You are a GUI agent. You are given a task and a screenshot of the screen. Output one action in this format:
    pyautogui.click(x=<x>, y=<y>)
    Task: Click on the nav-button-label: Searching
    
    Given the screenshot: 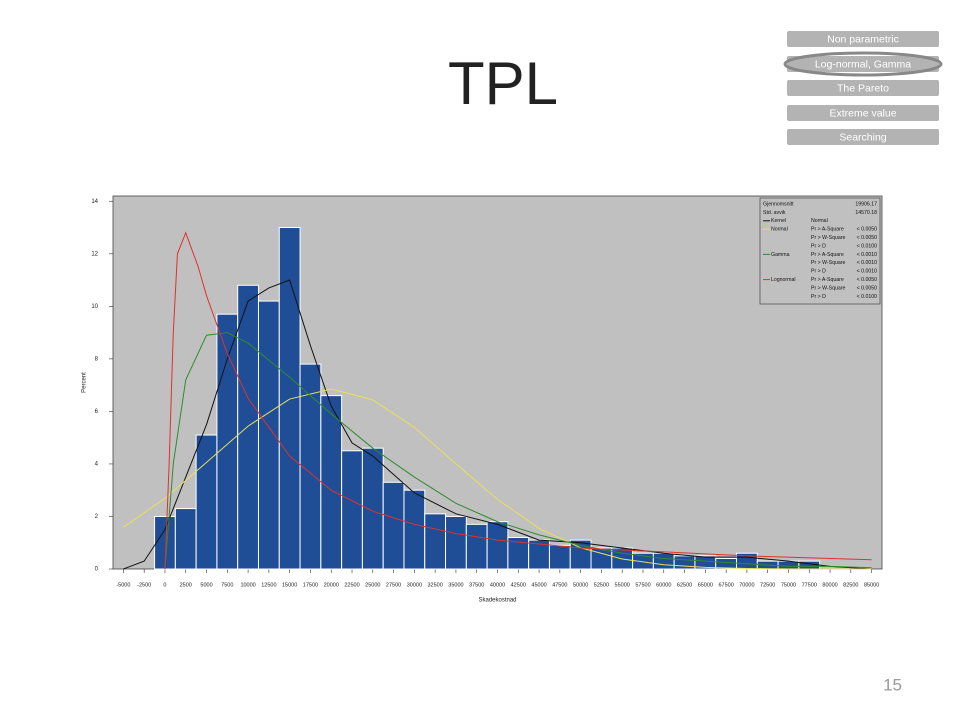 What is the action you would take?
    pyautogui.click(x=862, y=137)
    